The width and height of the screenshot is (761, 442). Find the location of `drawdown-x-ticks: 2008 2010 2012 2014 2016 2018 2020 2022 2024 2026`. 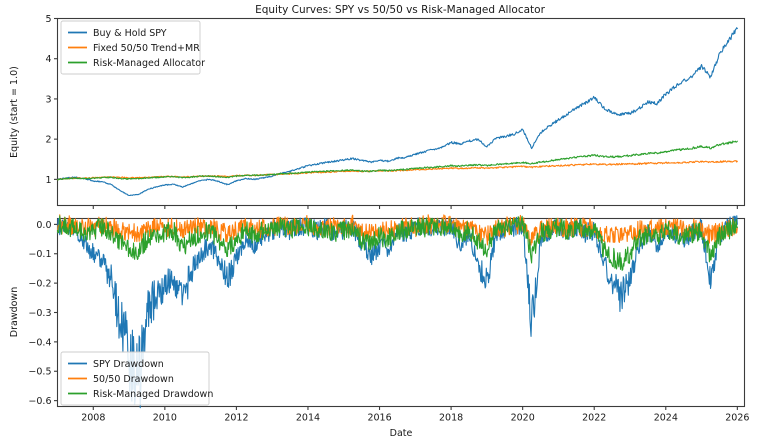

drawdown-x-ticks: 2008 2010 2012 2014 2016 2018 2020 2022 2024 2026 is located at coordinates (415, 415).